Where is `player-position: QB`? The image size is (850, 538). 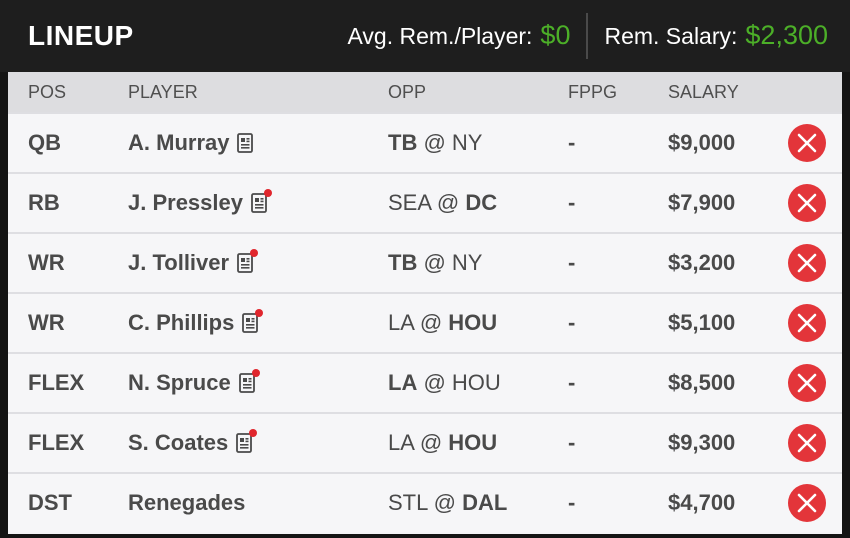
player-position: QB is located at coordinates (44, 142).